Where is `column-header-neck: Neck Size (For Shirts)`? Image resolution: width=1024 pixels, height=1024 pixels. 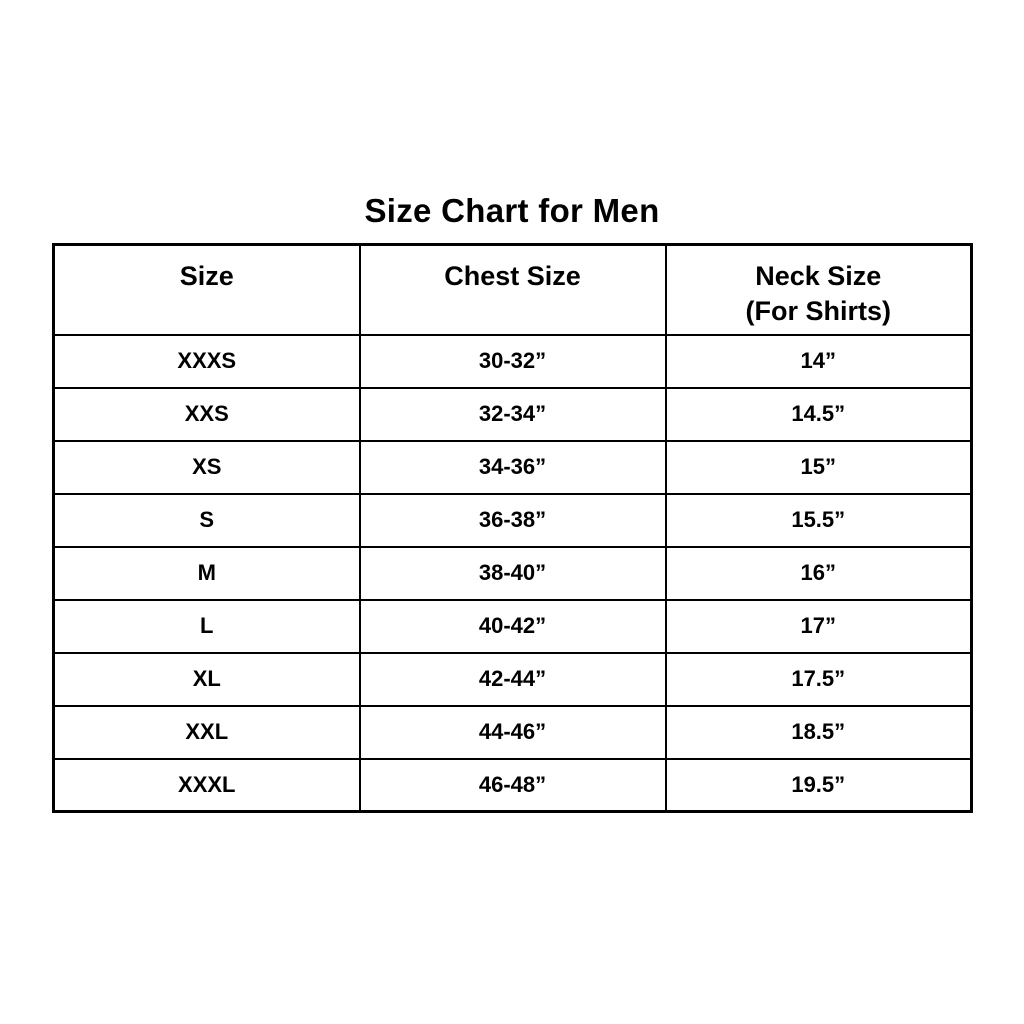
column-header-neck: Neck Size (For Shirts) is located at coordinates (818, 289).